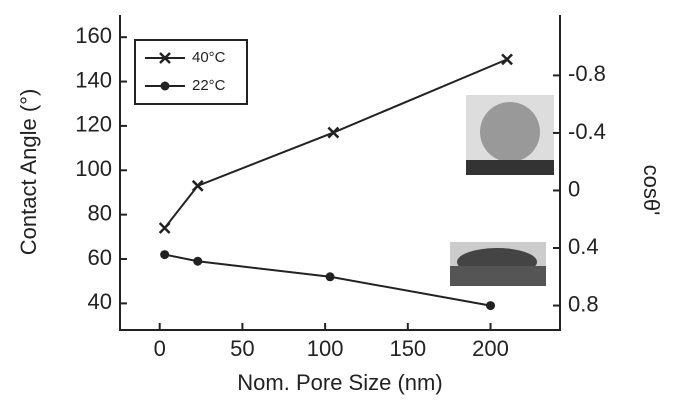  I want to click on y-axis-label: Contact Angle (°), so click(28, 172).